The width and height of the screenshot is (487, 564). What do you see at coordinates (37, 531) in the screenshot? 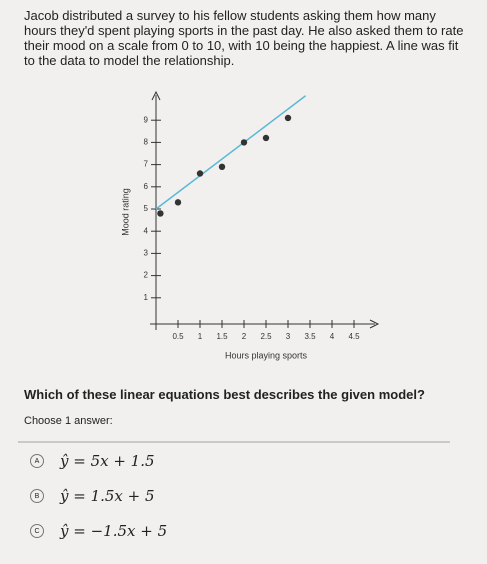
I see `option-letter: C` at bounding box center [37, 531].